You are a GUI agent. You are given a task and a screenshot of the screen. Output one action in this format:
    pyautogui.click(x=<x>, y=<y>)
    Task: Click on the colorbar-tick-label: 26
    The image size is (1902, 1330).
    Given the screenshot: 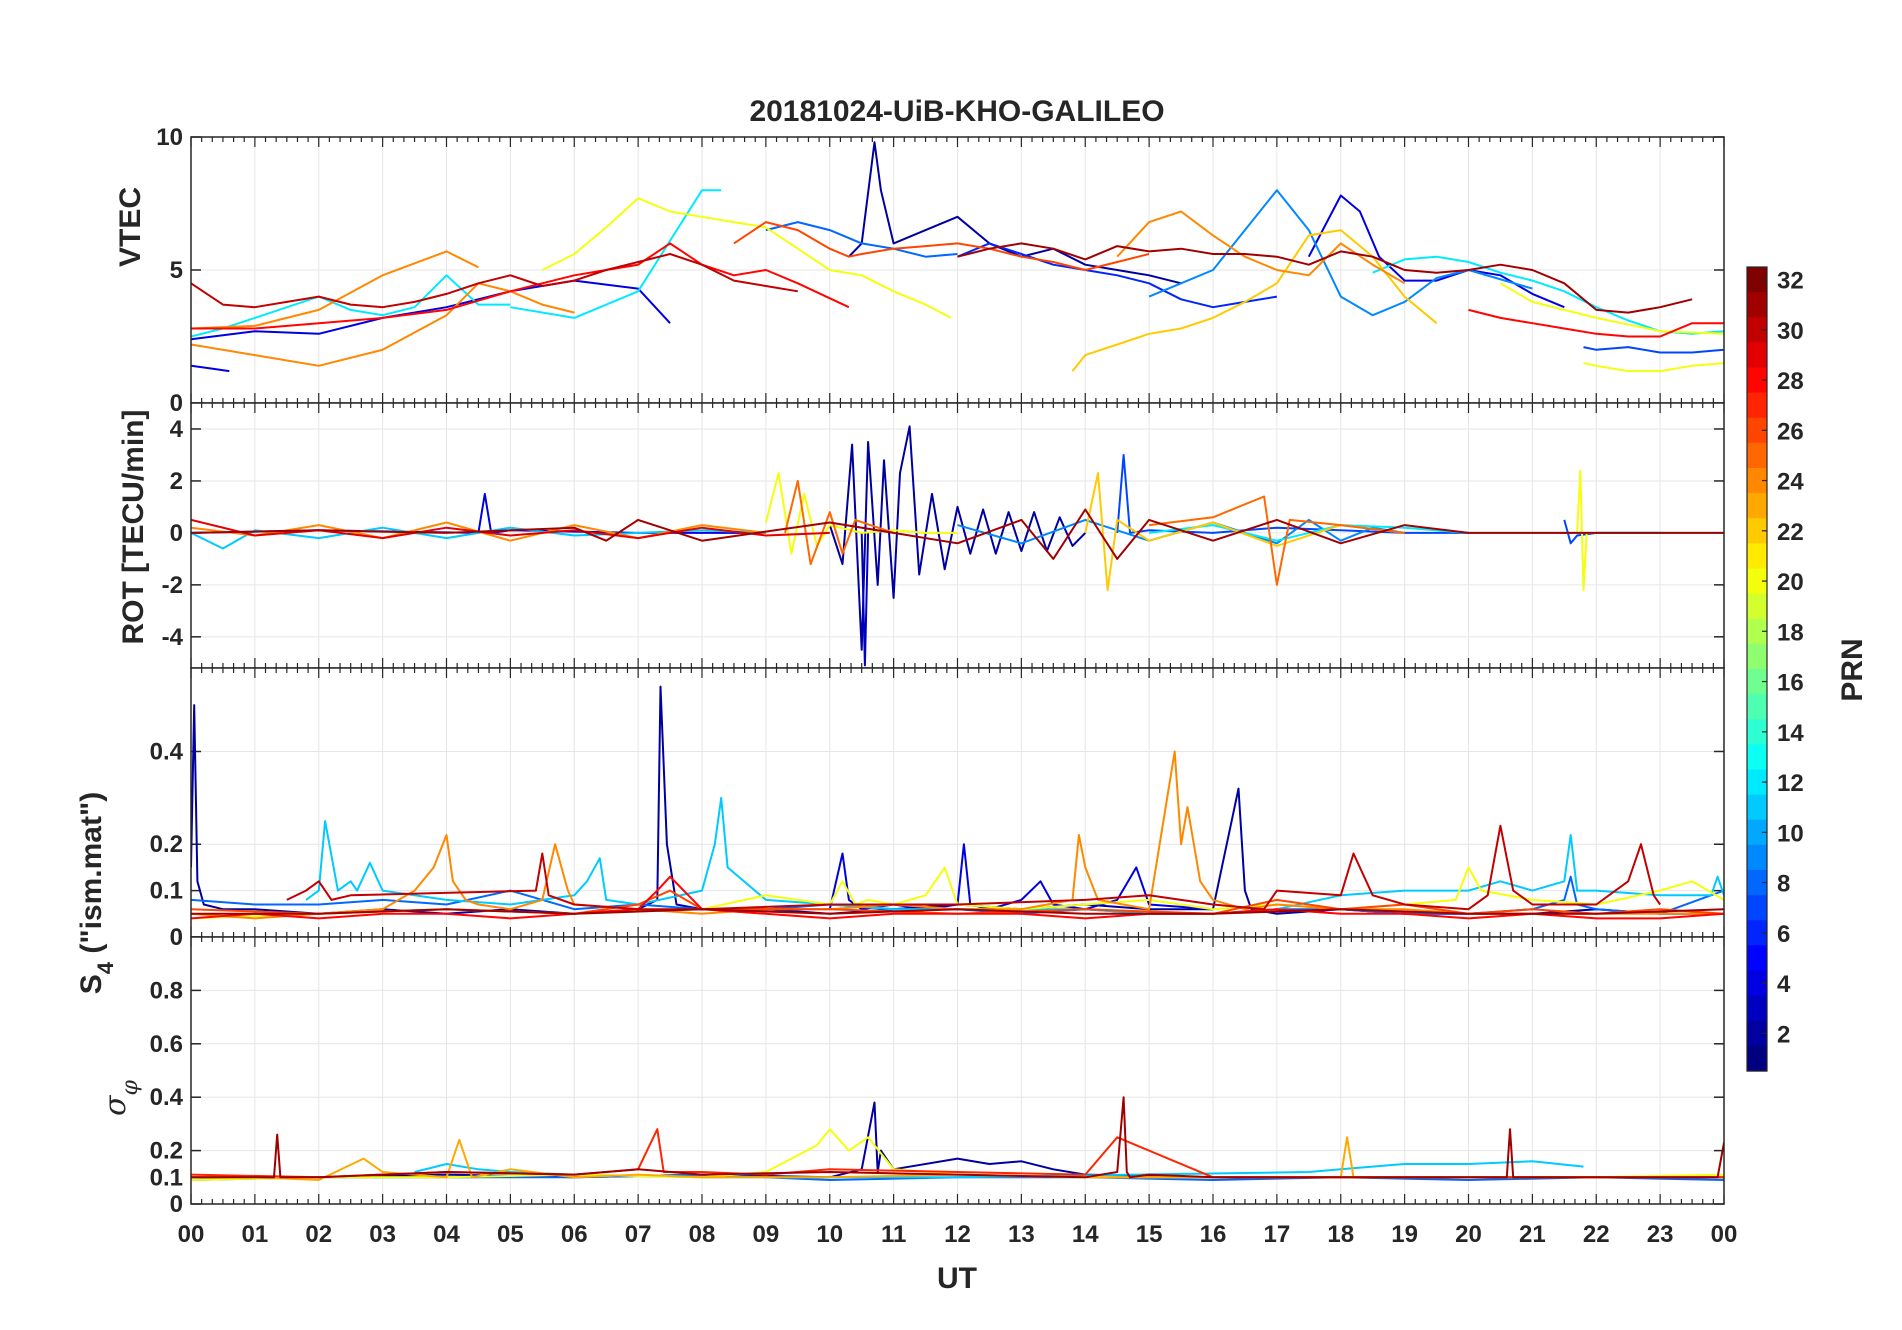 What is the action you would take?
    pyautogui.click(x=1790, y=431)
    